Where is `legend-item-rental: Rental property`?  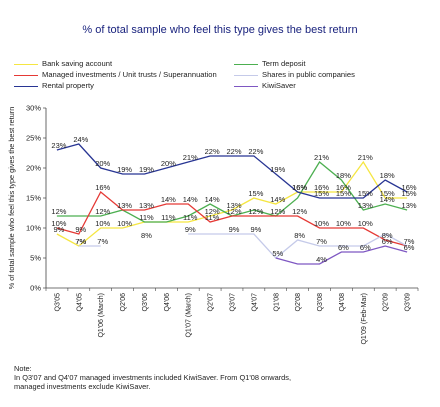 legend-item-rental: Rental property is located at coordinates (54, 85).